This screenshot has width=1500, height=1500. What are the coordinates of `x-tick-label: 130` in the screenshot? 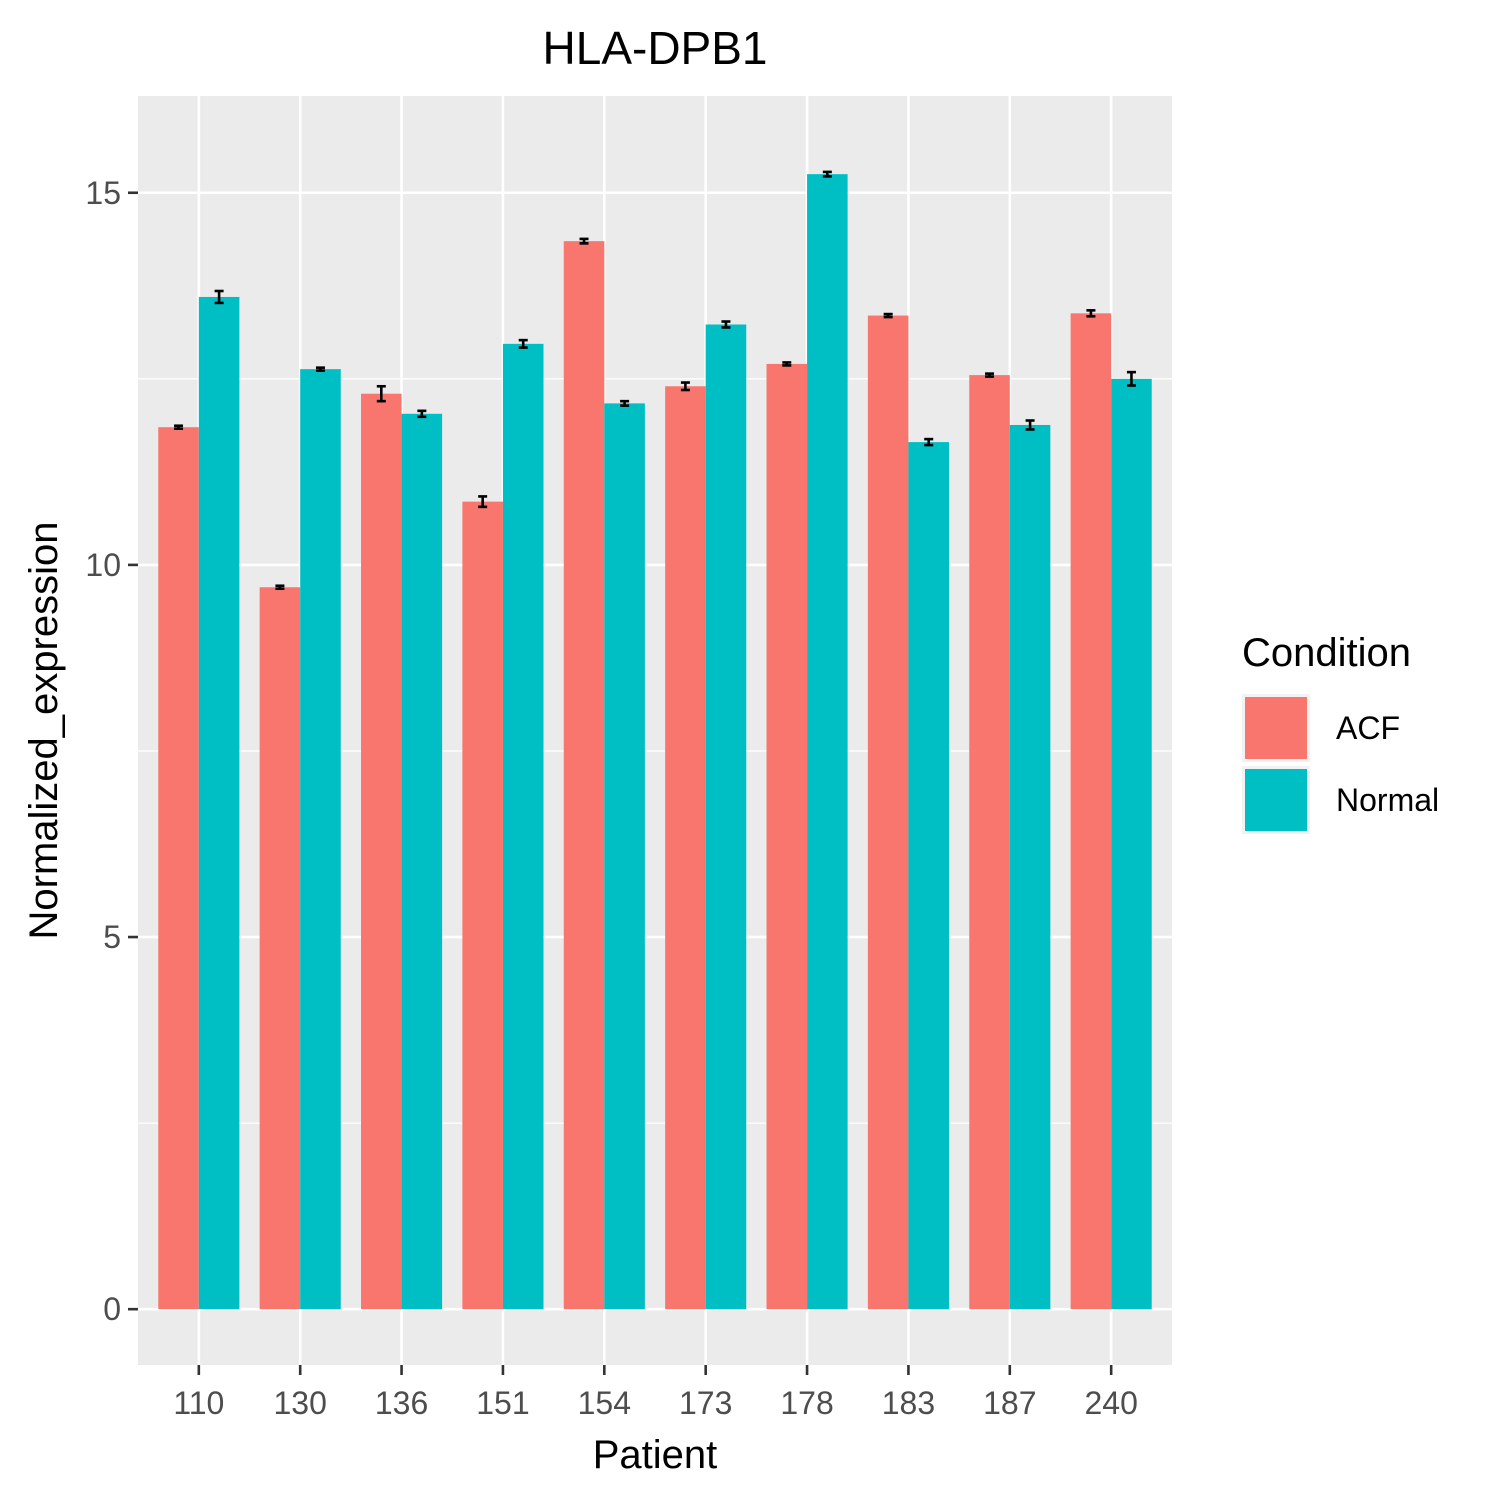 It's located at (300, 1403).